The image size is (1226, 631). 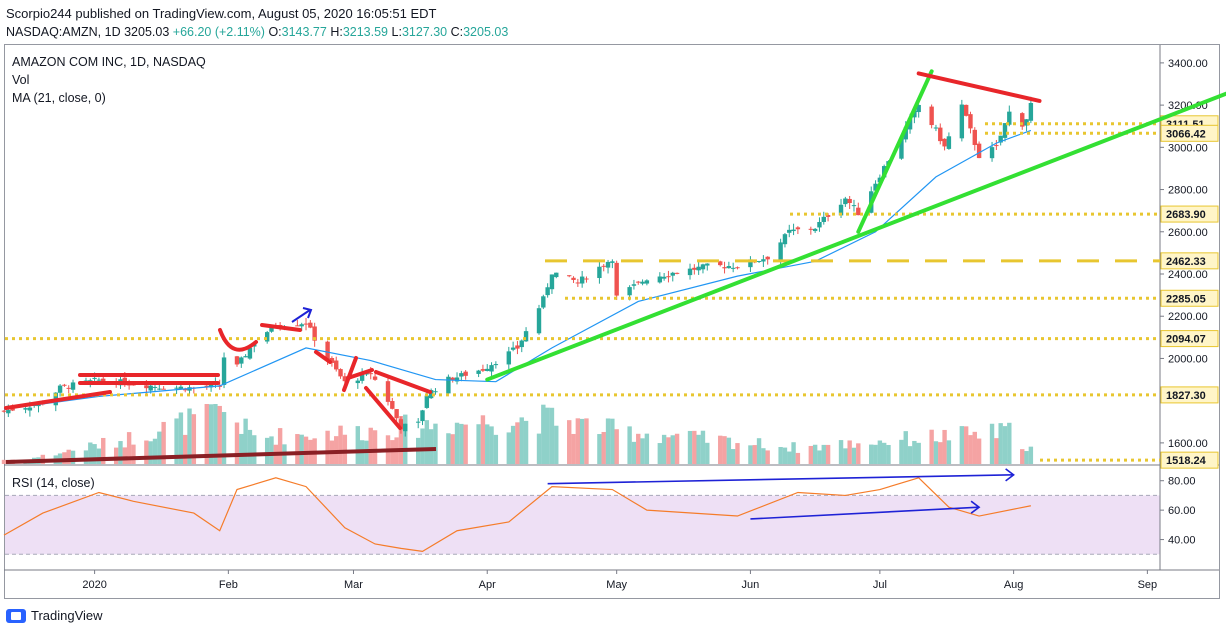 I want to click on level-label: 2094.07, so click(x=1186, y=340).